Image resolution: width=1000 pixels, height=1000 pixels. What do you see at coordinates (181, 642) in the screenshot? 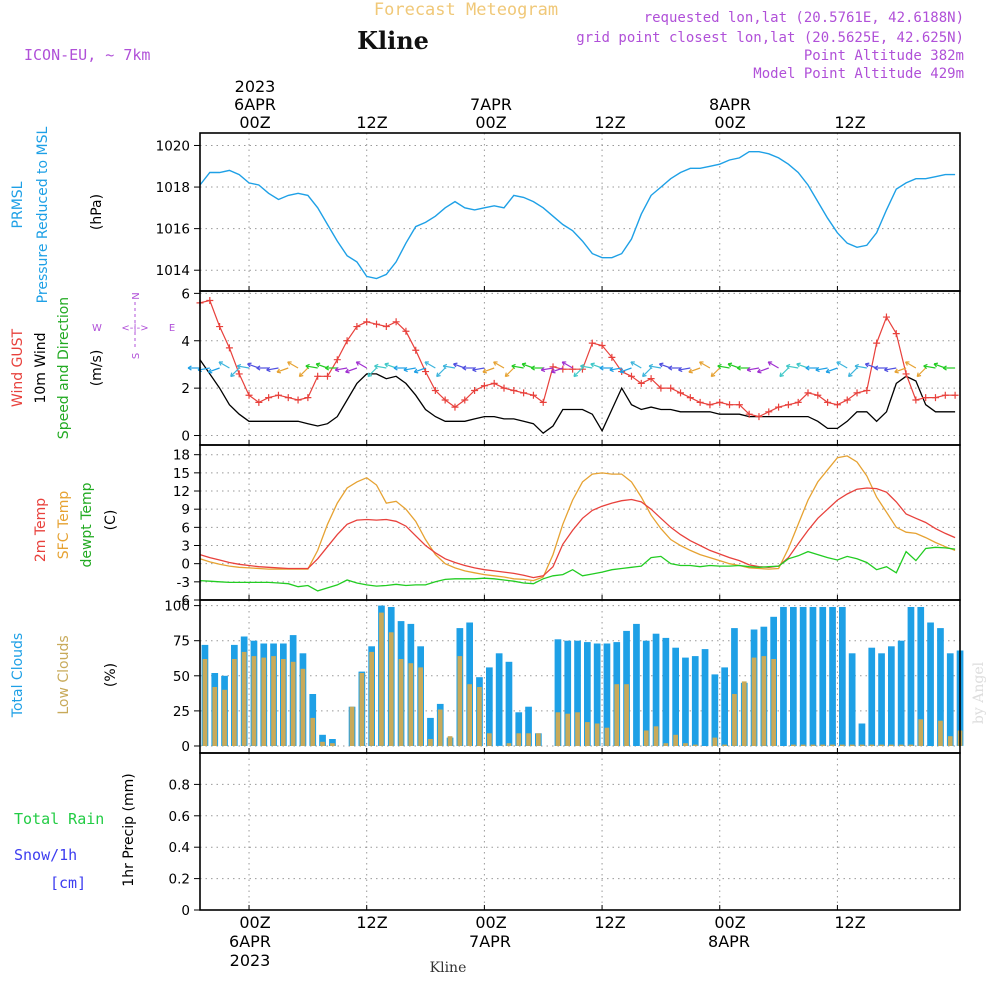
I see `y-tick-label: 75` at bounding box center [181, 642].